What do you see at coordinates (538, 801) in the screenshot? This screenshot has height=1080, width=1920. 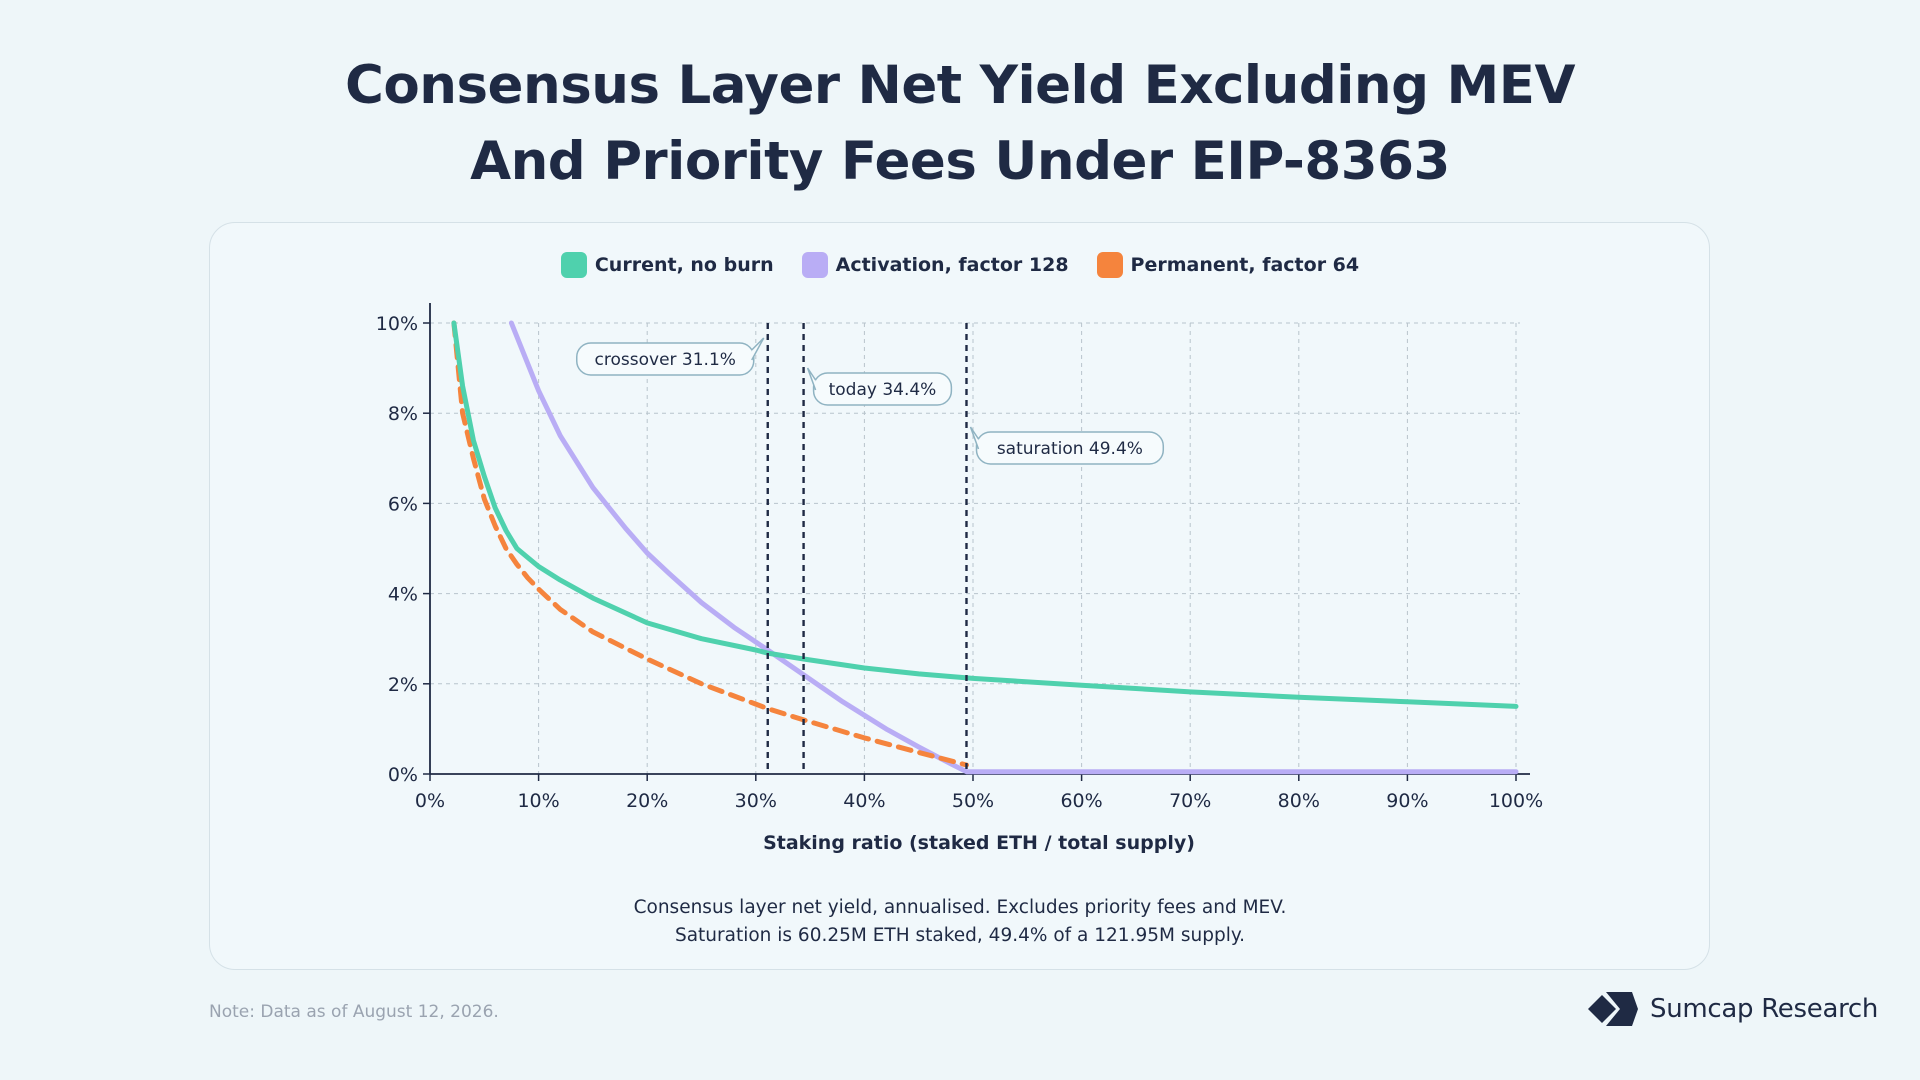 I see `x-tick-label: 10%` at bounding box center [538, 801].